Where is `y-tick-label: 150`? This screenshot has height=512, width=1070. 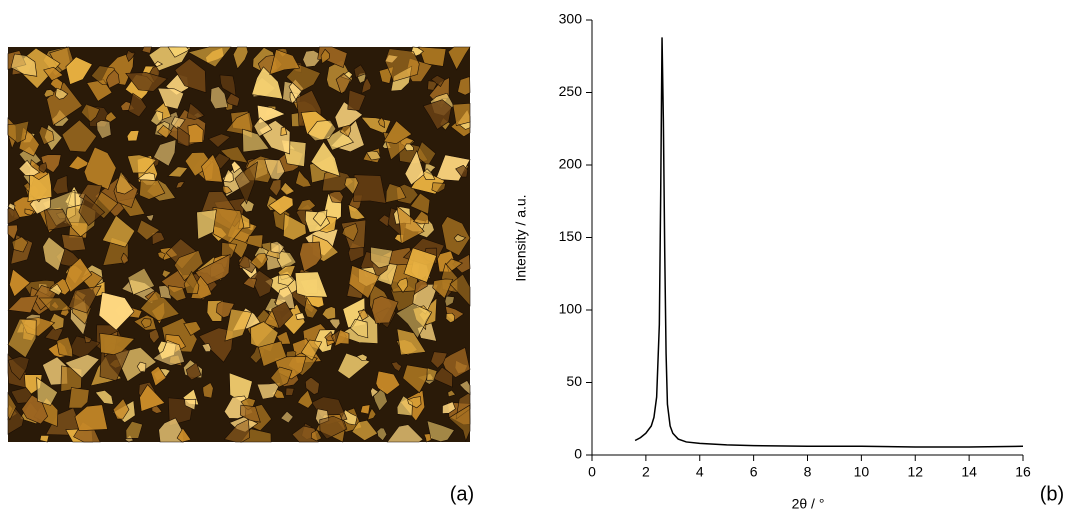 y-tick-label: 150 is located at coordinates (571, 236).